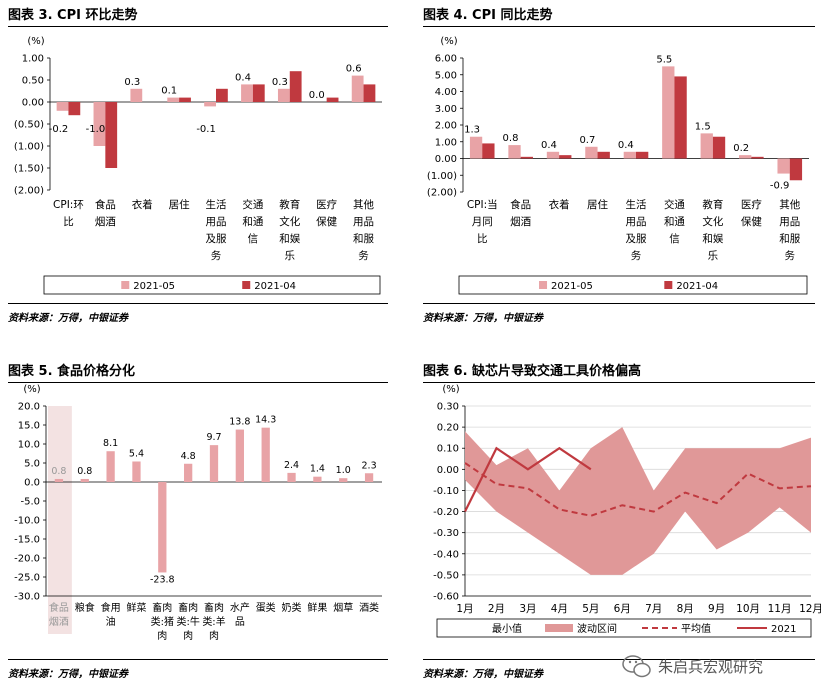 The height and width of the screenshot is (700, 824). I want to click on chart-title: 图表 5. 食品价格分化, so click(72, 371).